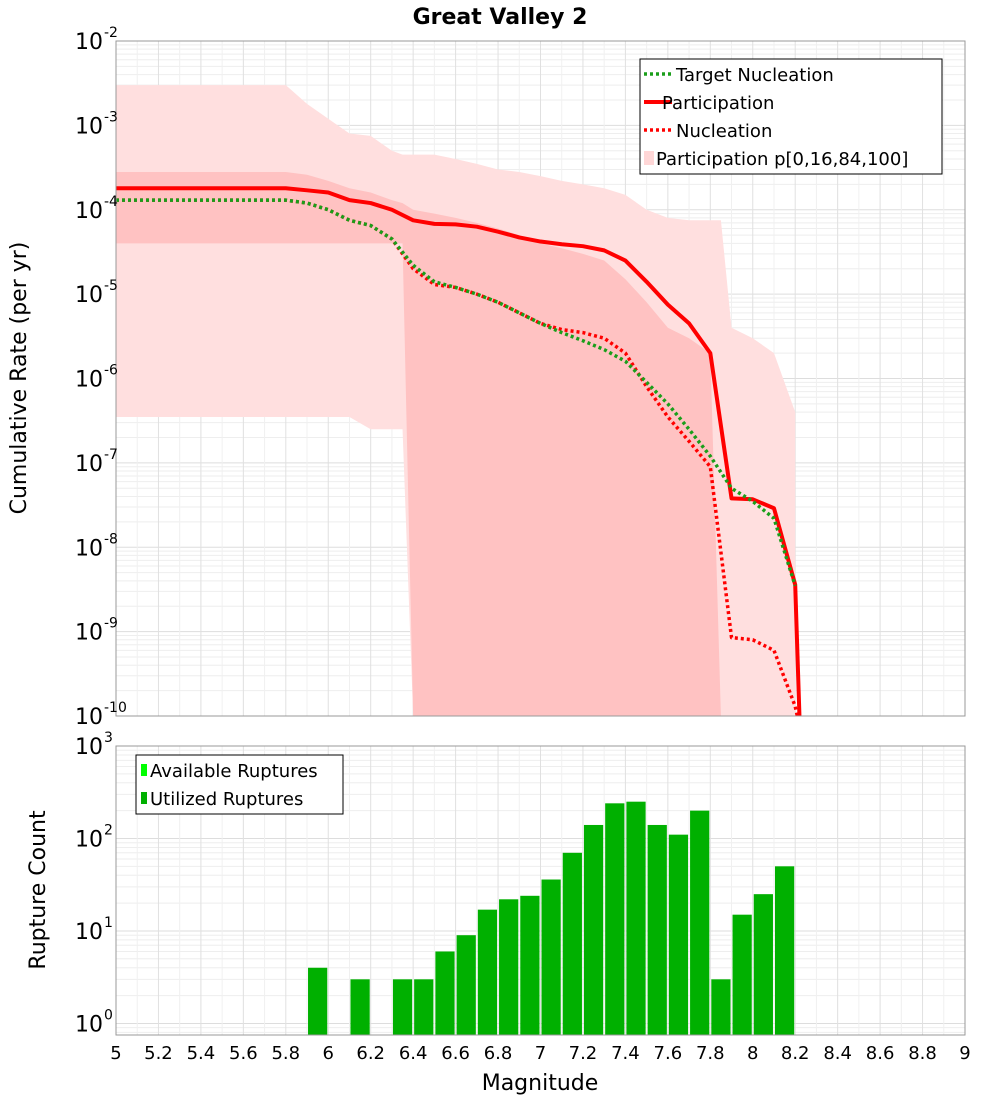  What do you see at coordinates (158, 1053) in the screenshot?
I see `magnitude-x-tick-label: 5.2` at bounding box center [158, 1053].